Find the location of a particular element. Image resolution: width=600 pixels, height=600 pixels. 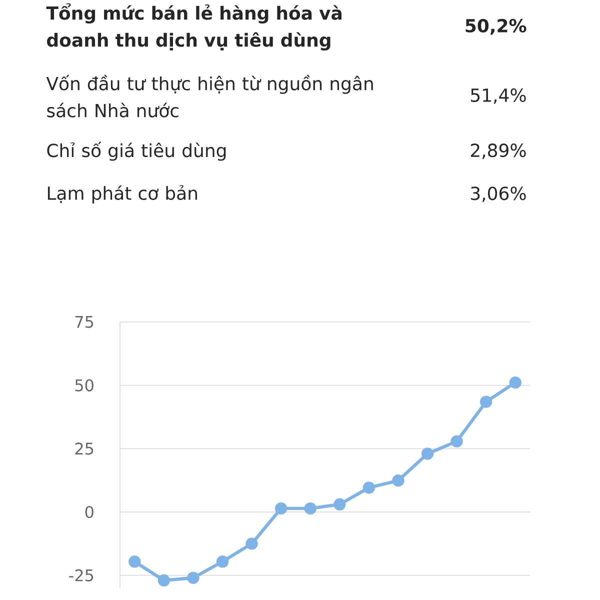

text: Chỉ số giá tiêu dùng is located at coordinates (136, 151).